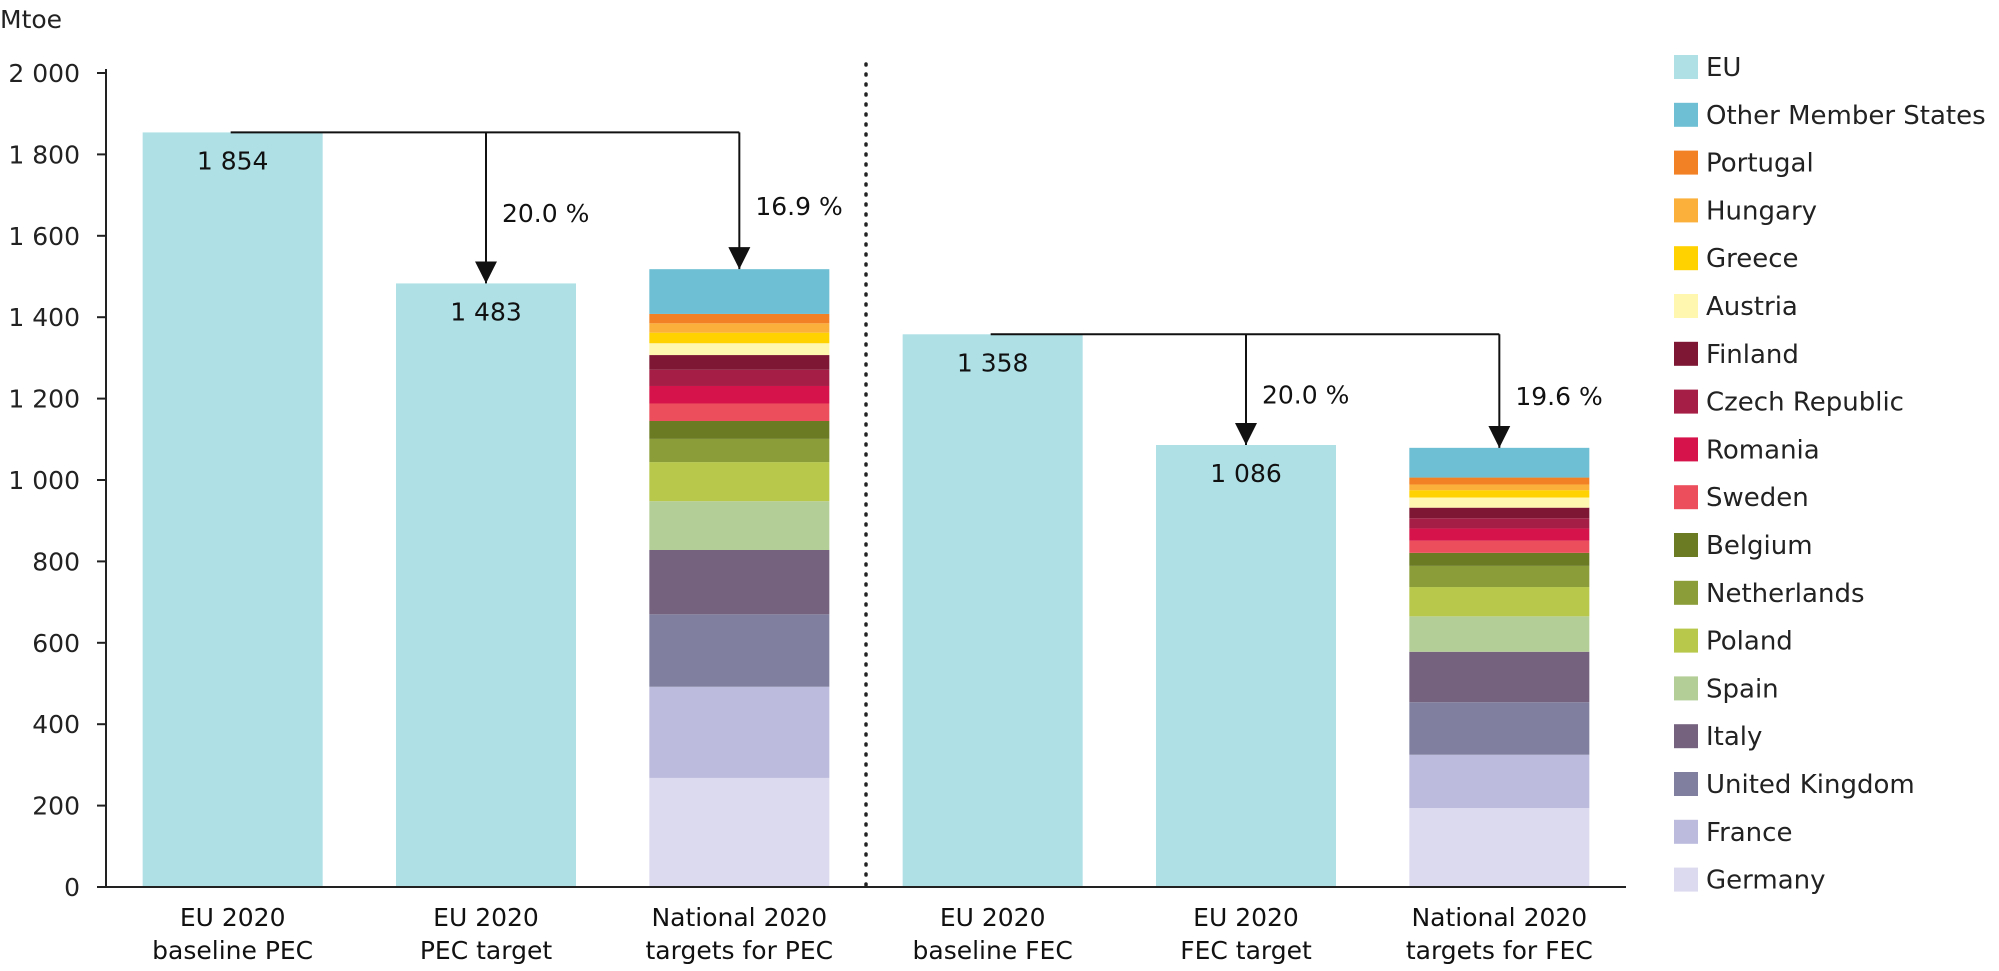 The image size is (1999, 971). I want to click on legend-label: United Kingdom, so click(1810, 785).